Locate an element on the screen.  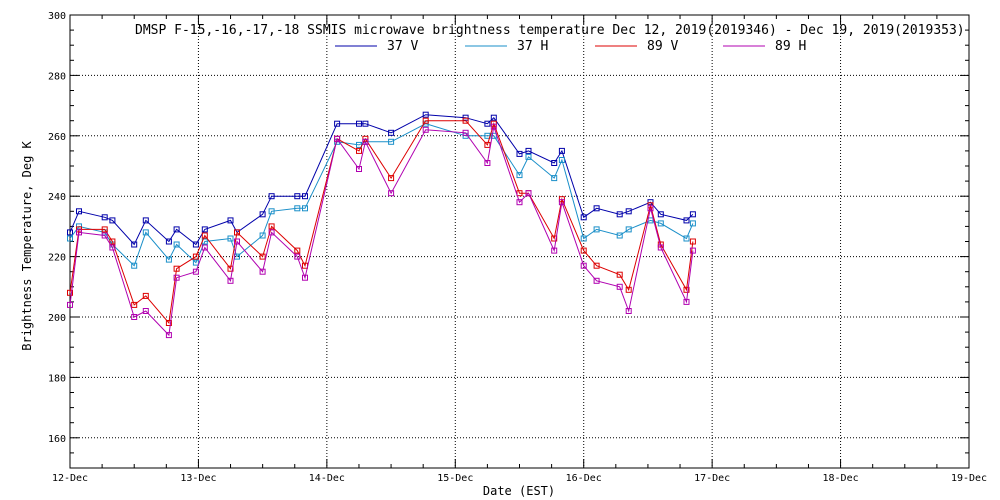
x-tick-label: 18-Dec is located at coordinates (841, 478).